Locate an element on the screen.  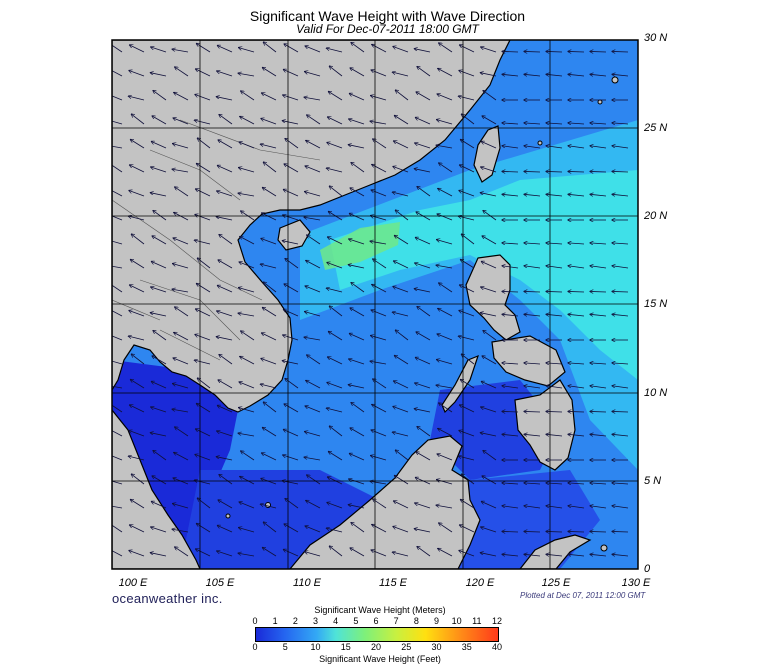
lat-label-25n: 25 N is located at coordinates (656, 128).